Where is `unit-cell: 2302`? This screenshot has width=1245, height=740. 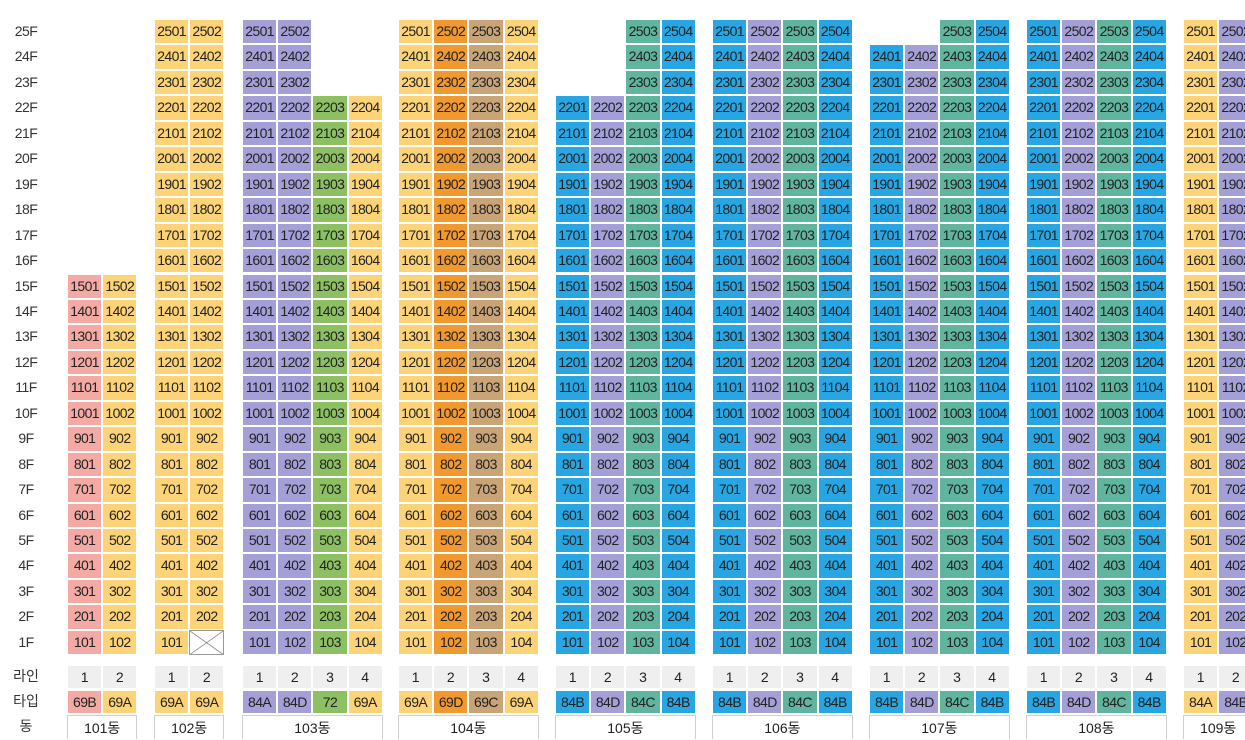
unit-cell: 2302 is located at coordinates (922, 82).